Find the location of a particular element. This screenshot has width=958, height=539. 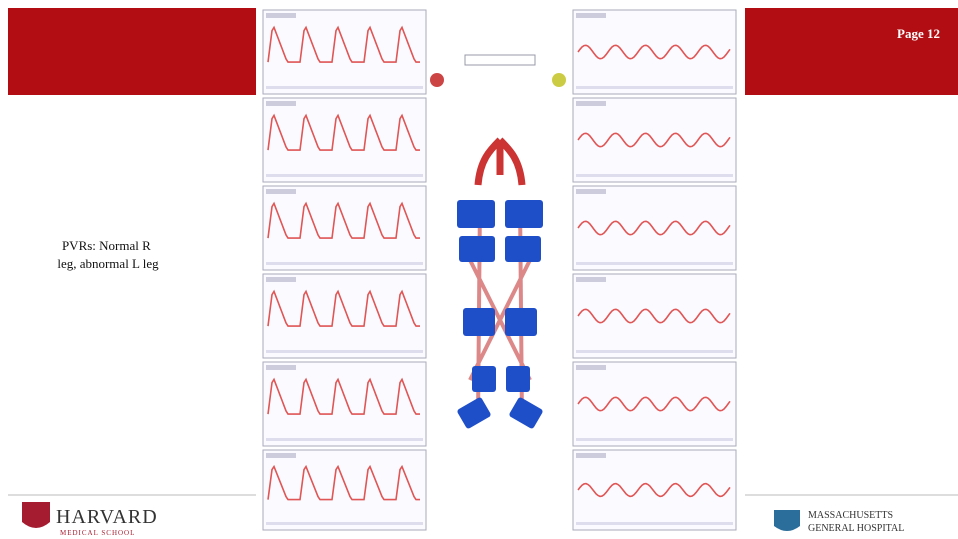

caption-line: PVRs: Normal R is located at coordinates (106, 245).